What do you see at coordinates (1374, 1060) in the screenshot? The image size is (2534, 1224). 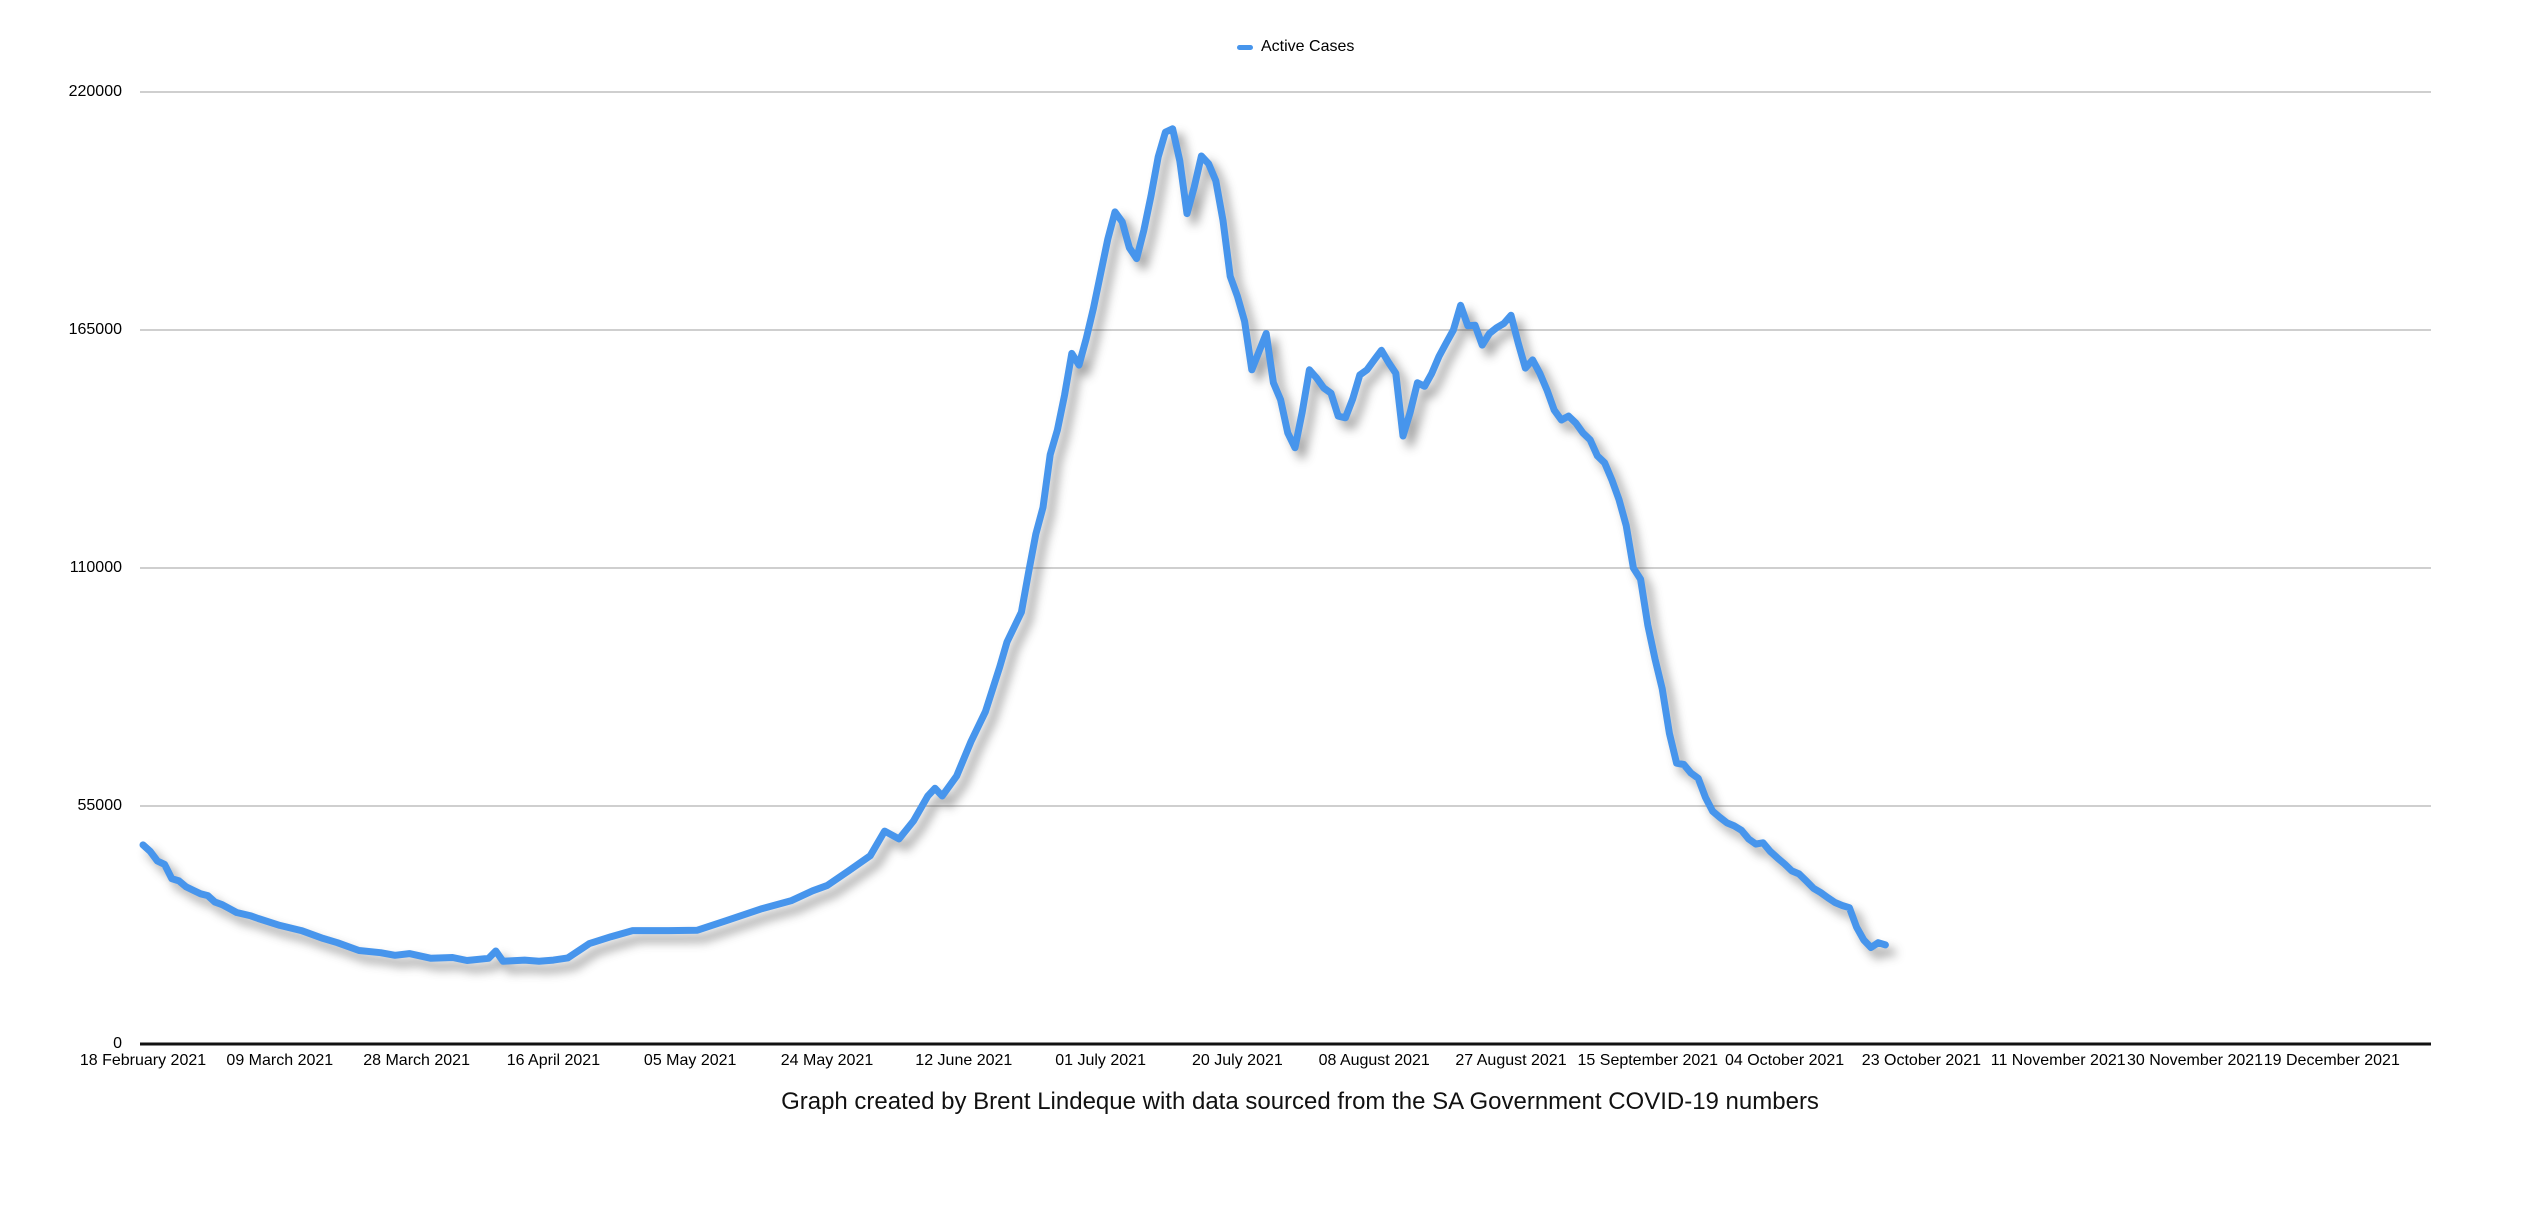 I see `x-tick-label-9: 08 August 2021` at bounding box center [1374, 1060].